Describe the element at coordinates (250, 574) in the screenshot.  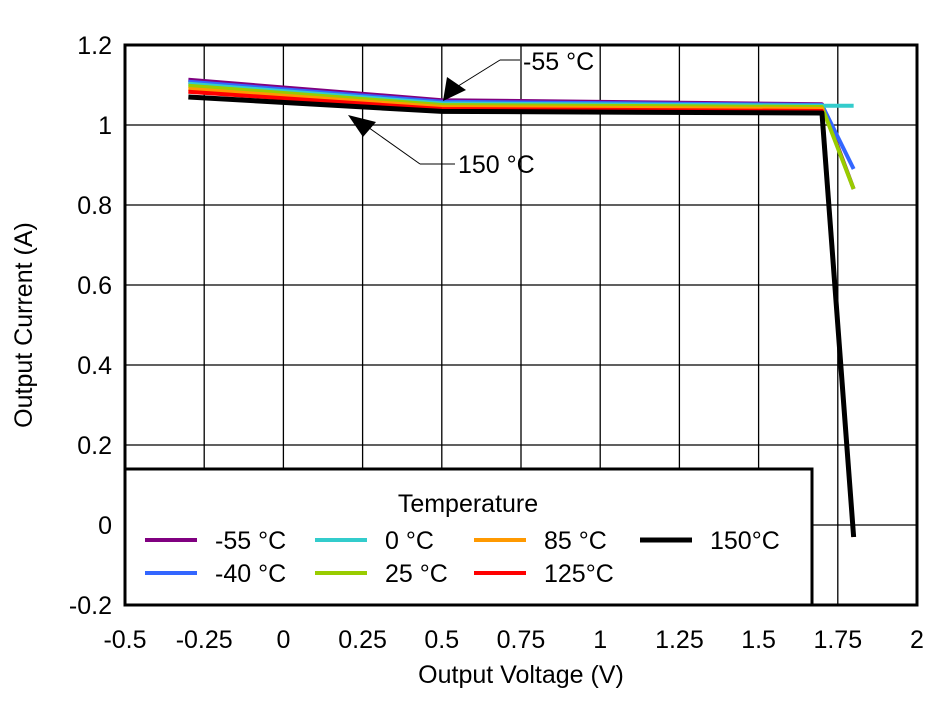
I see `legend-label: -40 °C` at that location.